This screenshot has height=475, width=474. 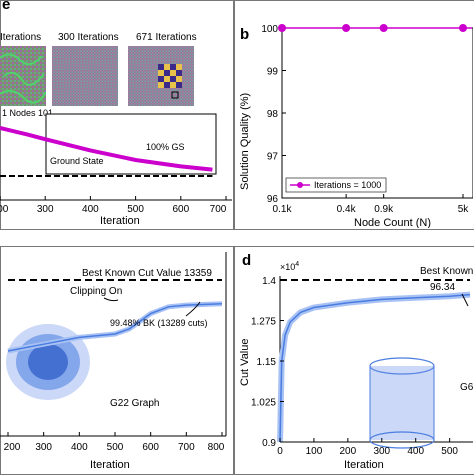 What do you see at coordinates (273, 114) in the screenshot?
I see `panel-b-ytick-label: 98` at bounding box center [273, 114].